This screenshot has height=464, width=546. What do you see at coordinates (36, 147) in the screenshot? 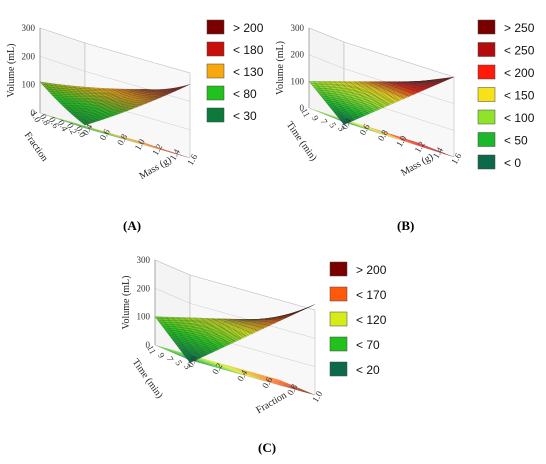
I see `x-axis-label: Fraction` at bounding box center [36, 147].